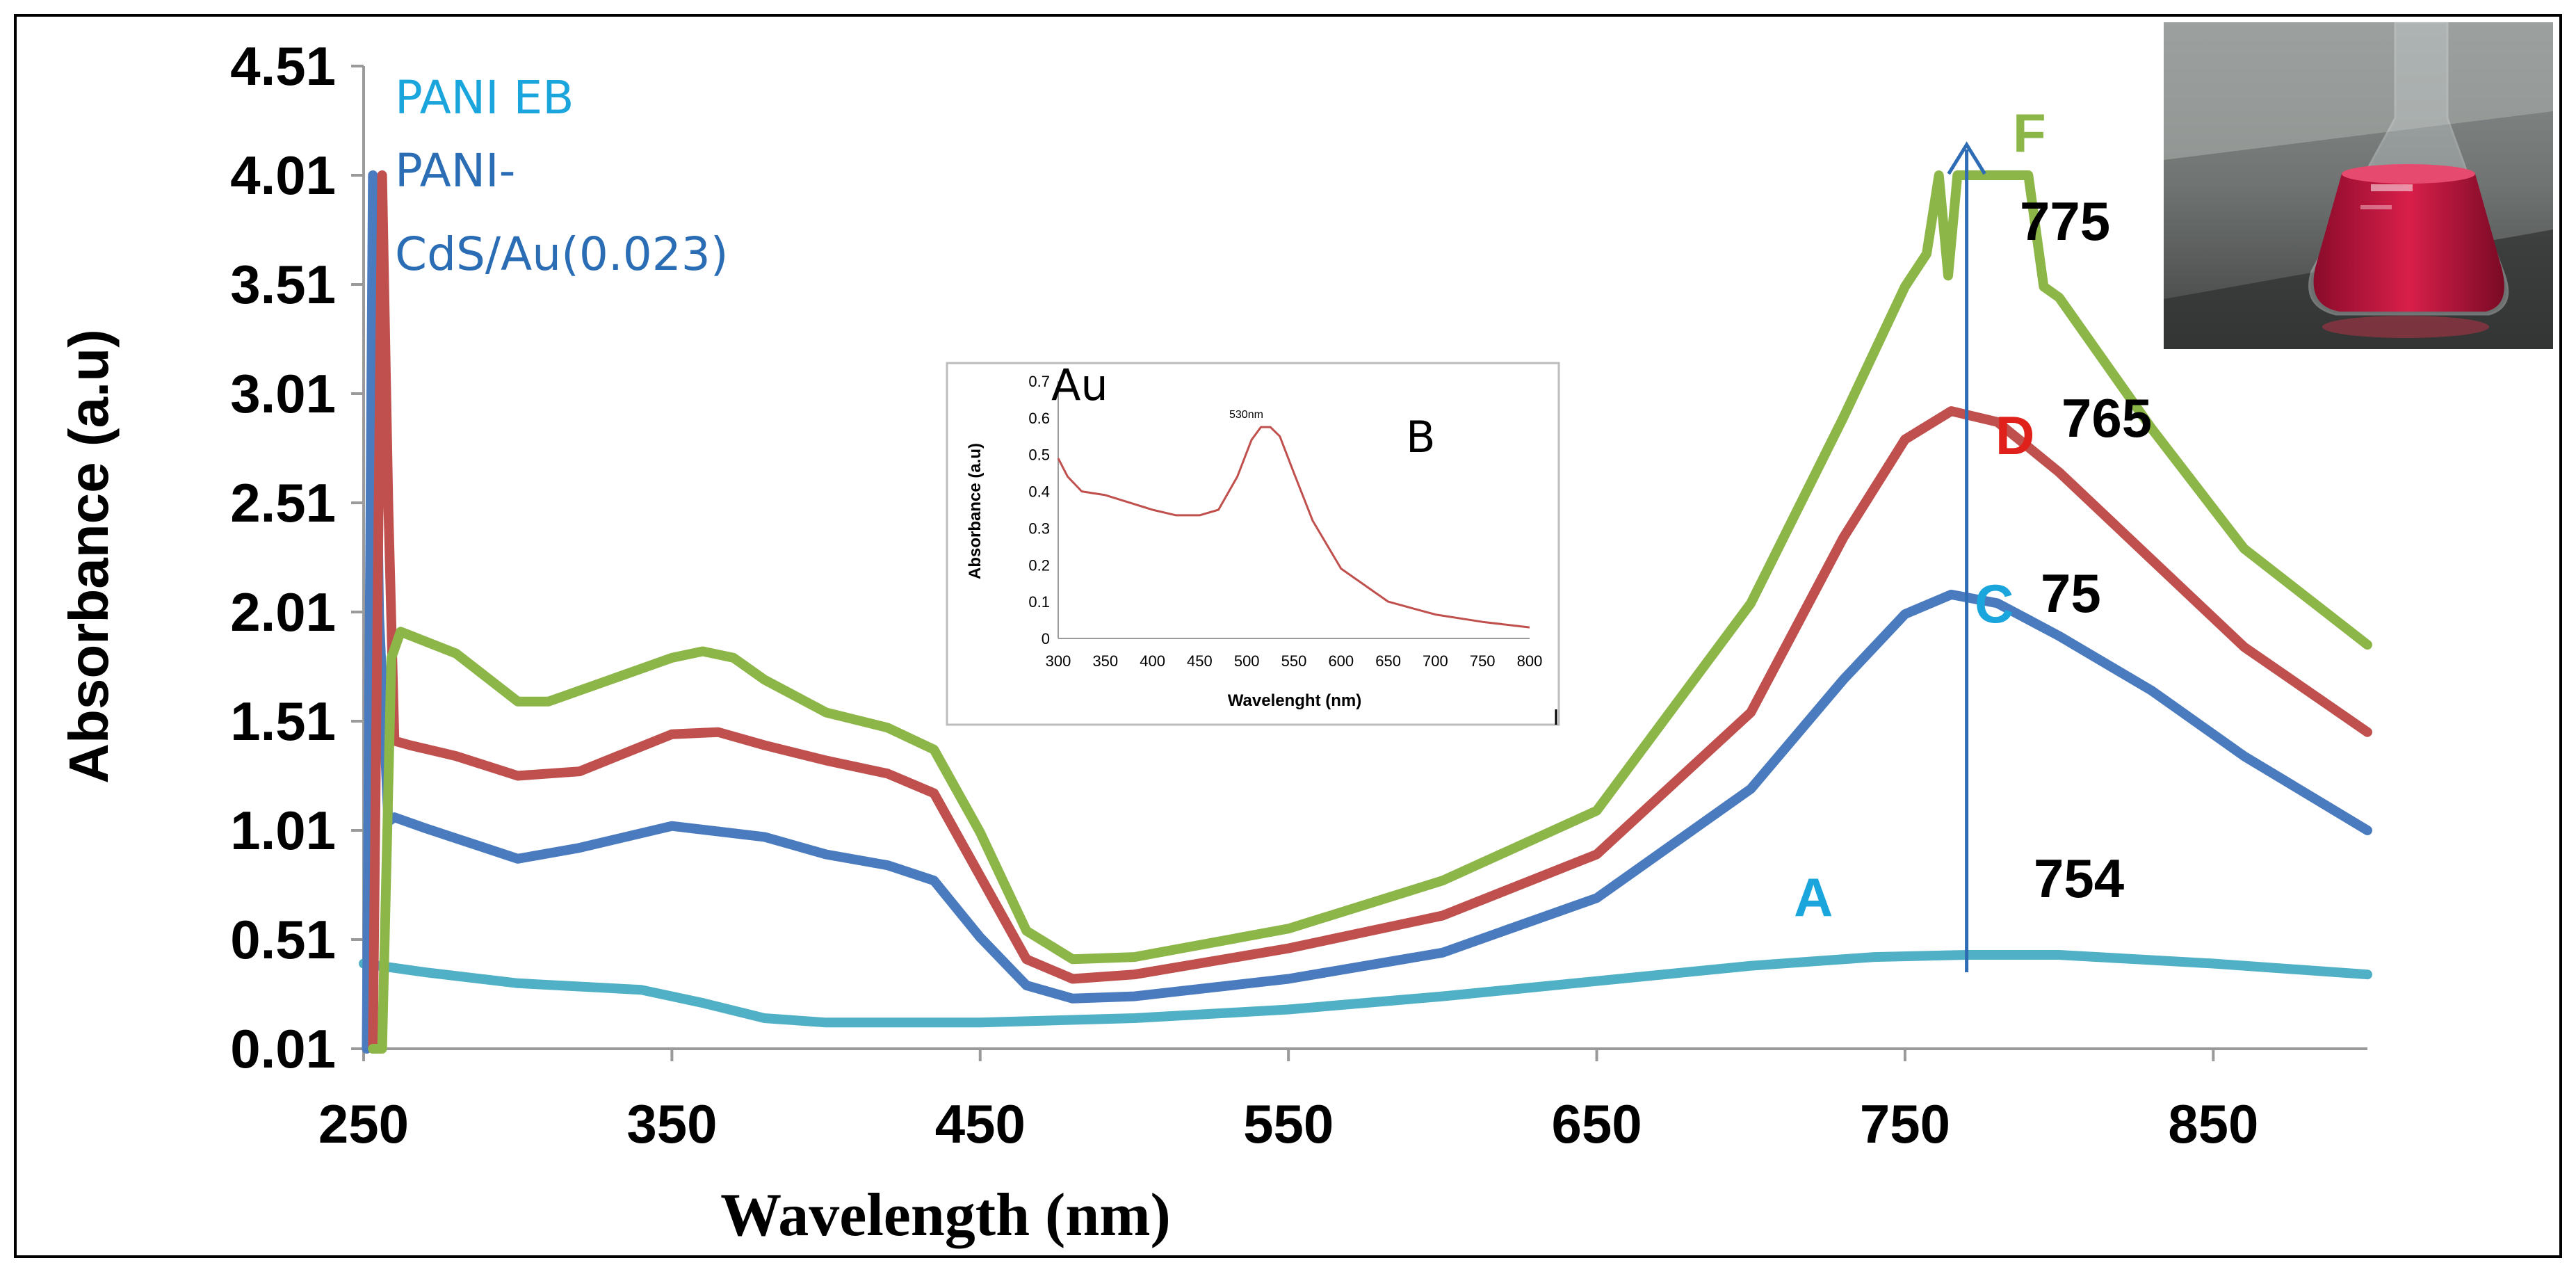 Image resolution: width=2576 pixels, height=1272 pixels. I want to click on x-ticks: 250 350 450 550 650 750 850, so click(1288, 1101).